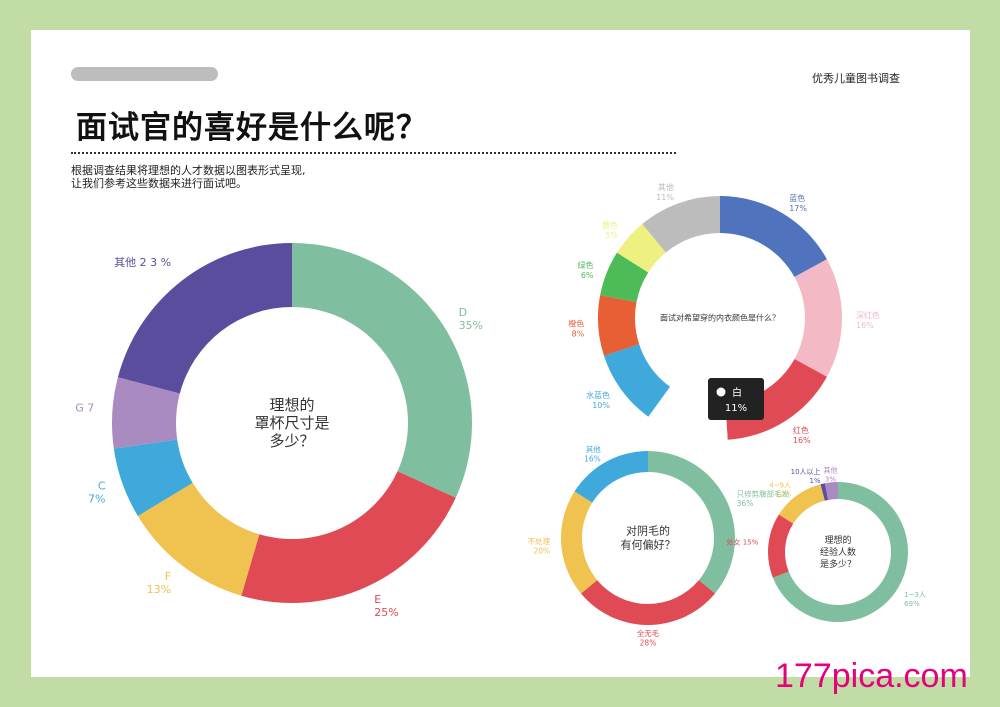 This screenshot has height=707, width=1000. I want to click on slice-pct-3-4: 16%, so click(592, 459).